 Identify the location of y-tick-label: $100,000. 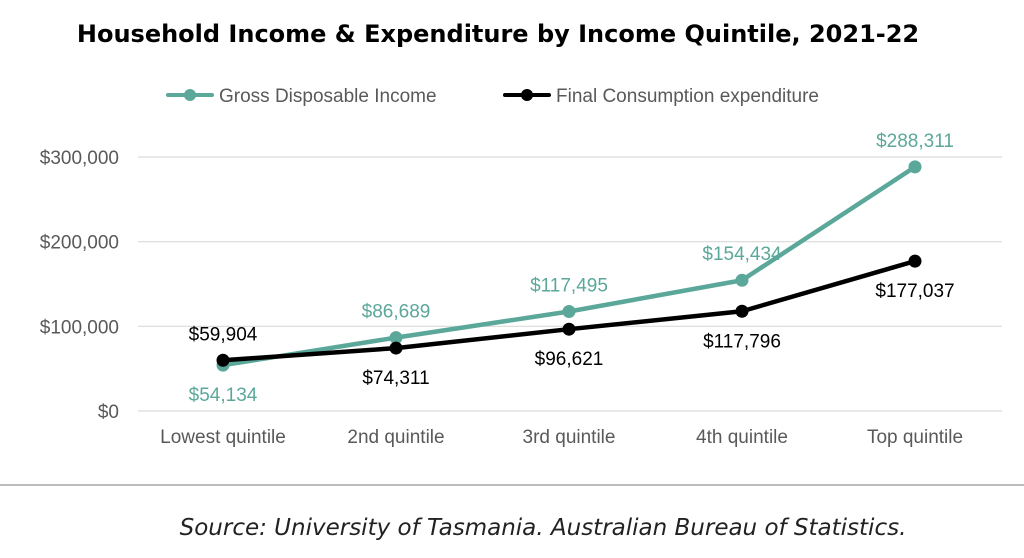
(79, 327).